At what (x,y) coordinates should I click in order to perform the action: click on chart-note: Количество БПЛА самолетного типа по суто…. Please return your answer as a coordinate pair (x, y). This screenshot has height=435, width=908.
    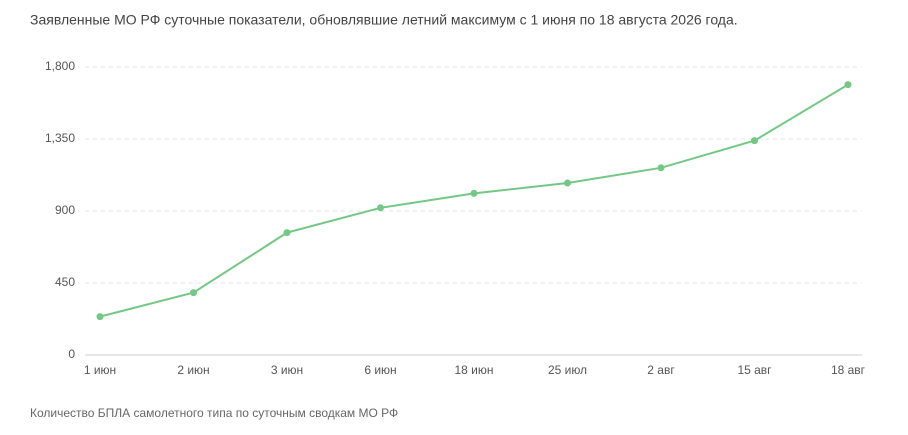
    Looking at the image, I should click on (214, 413).